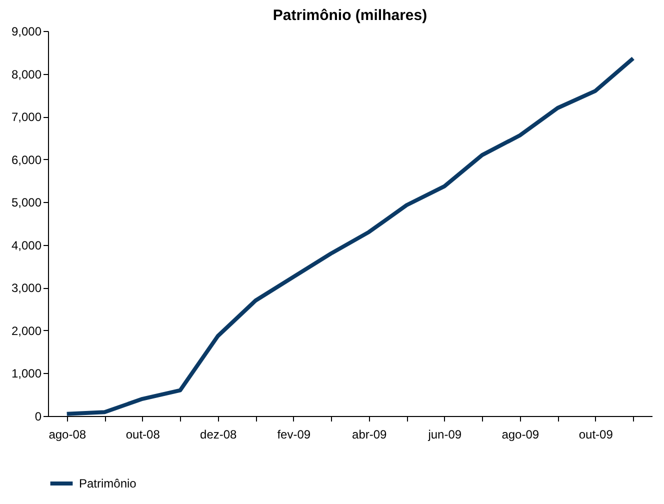 The image size is (664, 504). Describe the element at coordinates (26, 159) in the screenshot. I see `y-tick-label: 6,000` at that location.